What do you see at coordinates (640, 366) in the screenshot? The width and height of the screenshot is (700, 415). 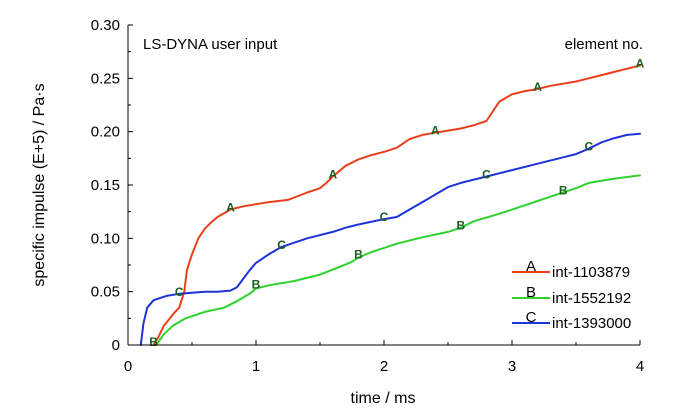 I see `x-tick-label: 4` at bounding box center [640, 366].